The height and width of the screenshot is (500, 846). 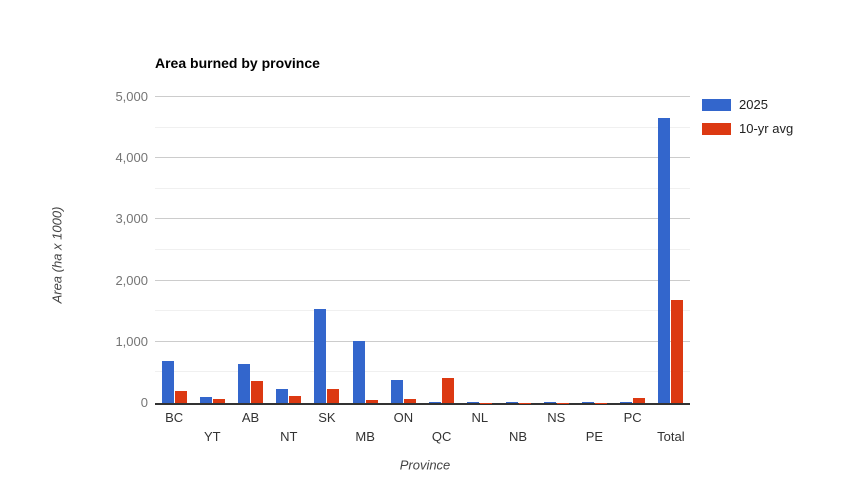 I want to click on legend-item: 2025, so click(x=747, y=104).